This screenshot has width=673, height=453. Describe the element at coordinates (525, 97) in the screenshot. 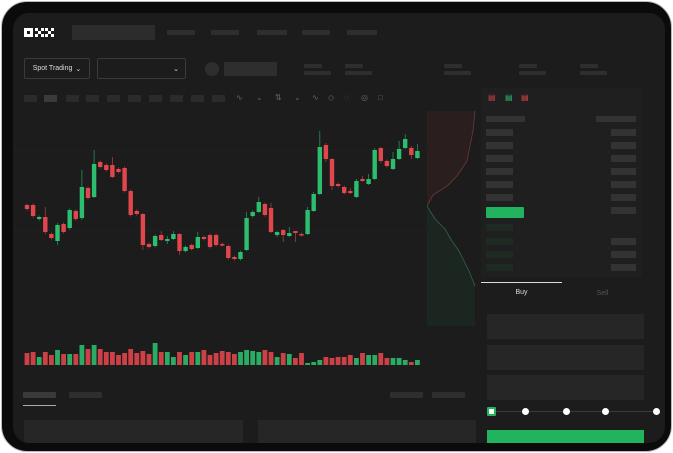

I see `orderbook-asks-icon: ▤` at that location.